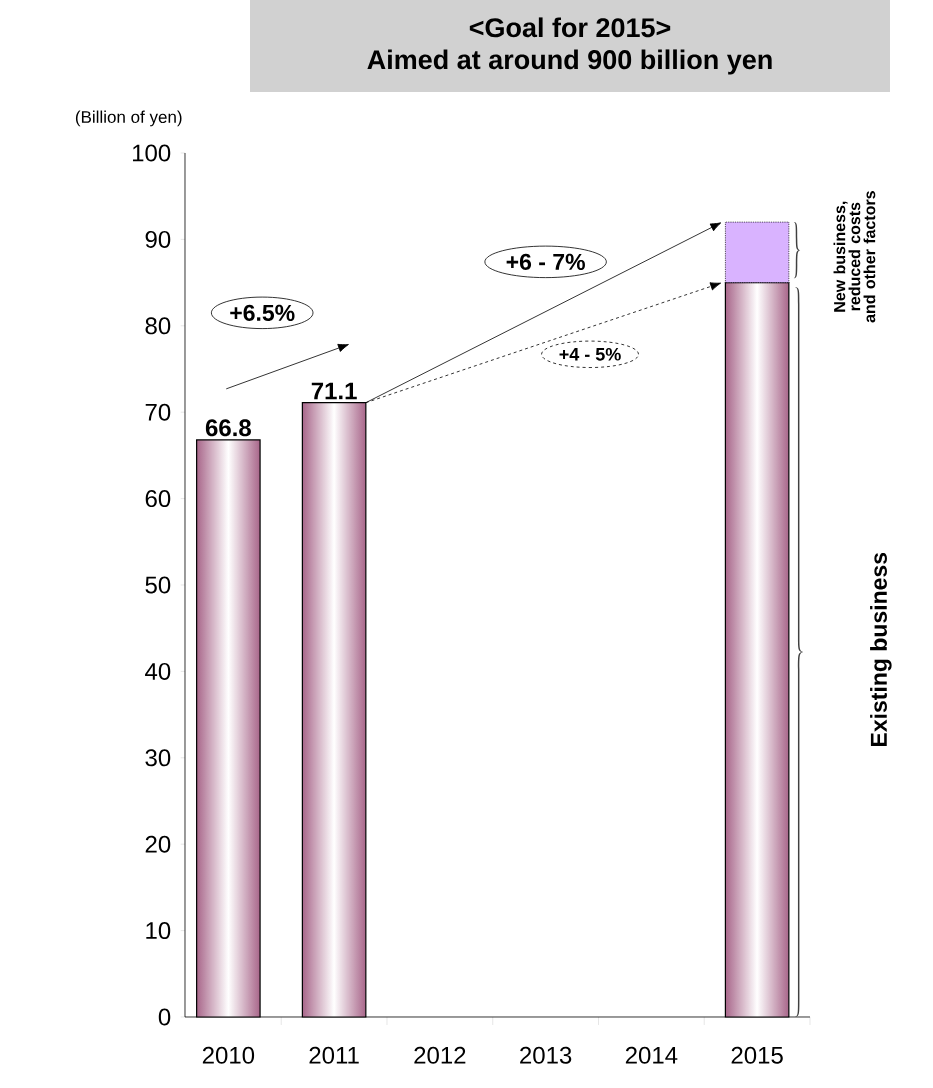 The height and width of the screenshot is (1088, 933). Describe the element at coordinates (228, 428) in the screenshot. I see `data-label: 66.8` at that location.